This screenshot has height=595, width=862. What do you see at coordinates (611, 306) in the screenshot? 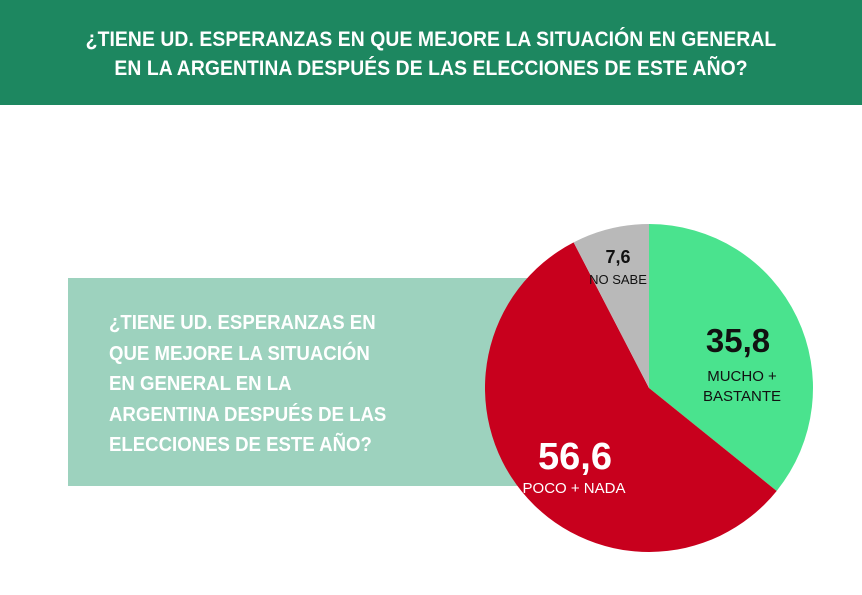
I see `pie-slice-no-sabe` at bounding box center [611, 306].